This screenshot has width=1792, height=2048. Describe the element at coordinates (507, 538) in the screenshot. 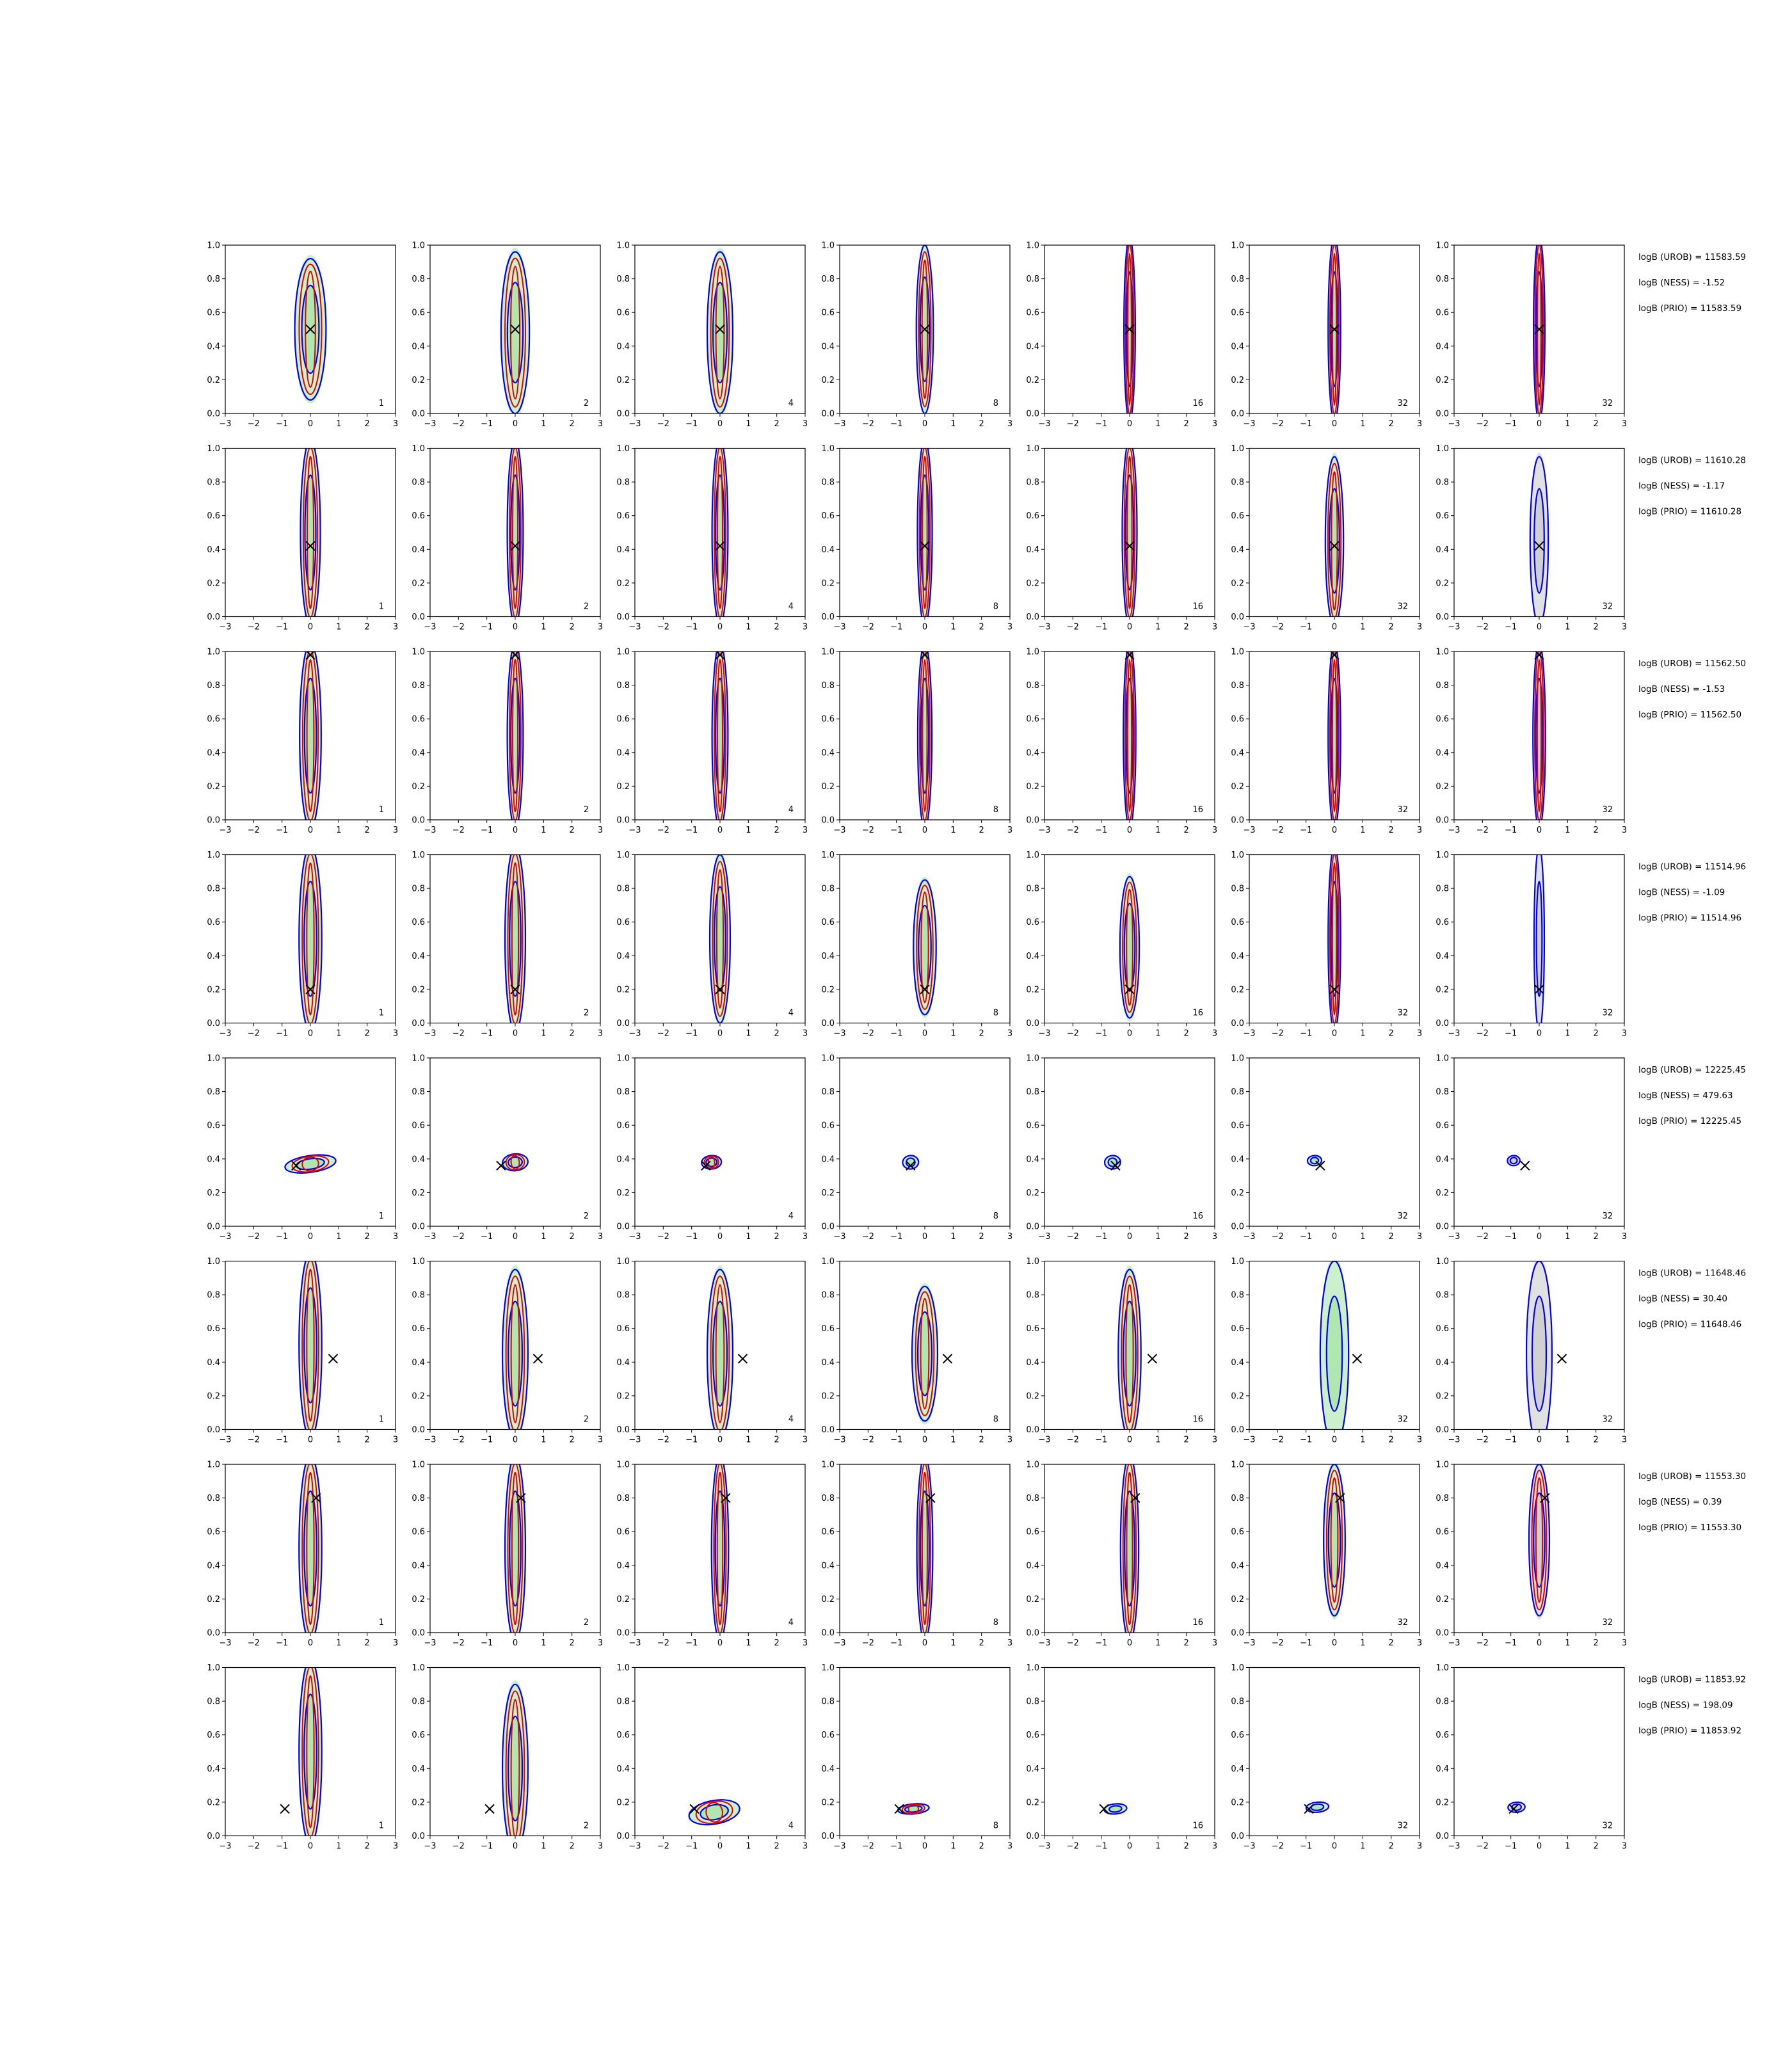

I see `panel-r2-c2: −3 −2 −1 0 1 2 3 0.0 0.2 0.4 0.6 0.8 1.0 2` at that location.